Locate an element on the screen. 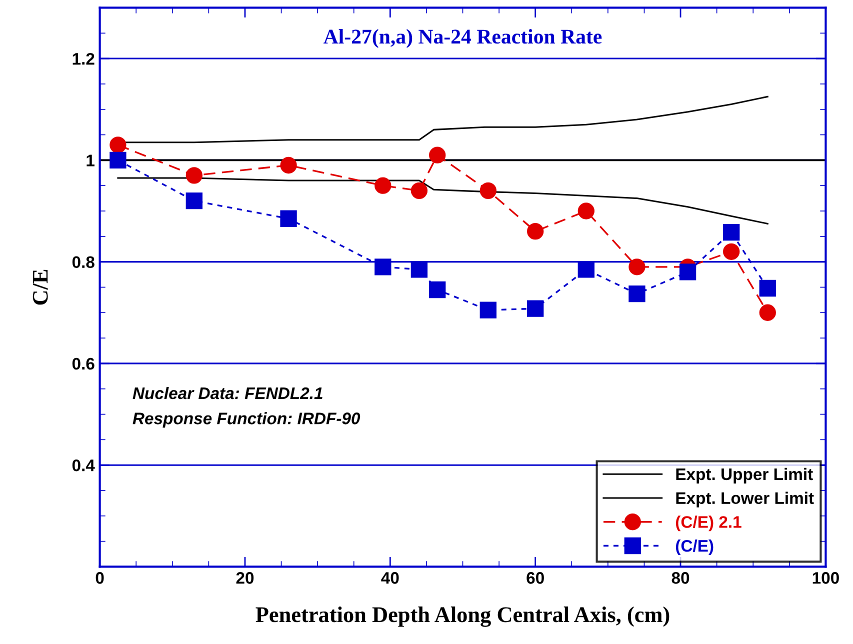  annotation: Response Function: IRDF-90 is located at coordinates (246, 420).